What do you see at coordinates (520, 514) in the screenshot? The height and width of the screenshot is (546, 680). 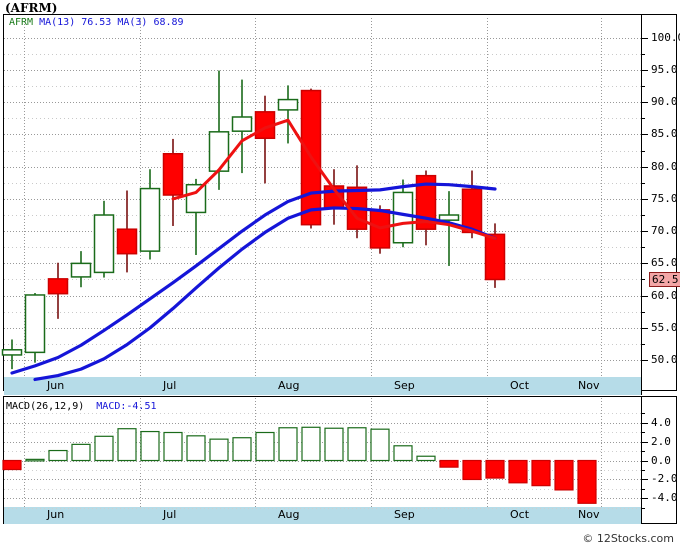 I see `macd-x-axis-label: Oct` at bounding box center [520, 514].